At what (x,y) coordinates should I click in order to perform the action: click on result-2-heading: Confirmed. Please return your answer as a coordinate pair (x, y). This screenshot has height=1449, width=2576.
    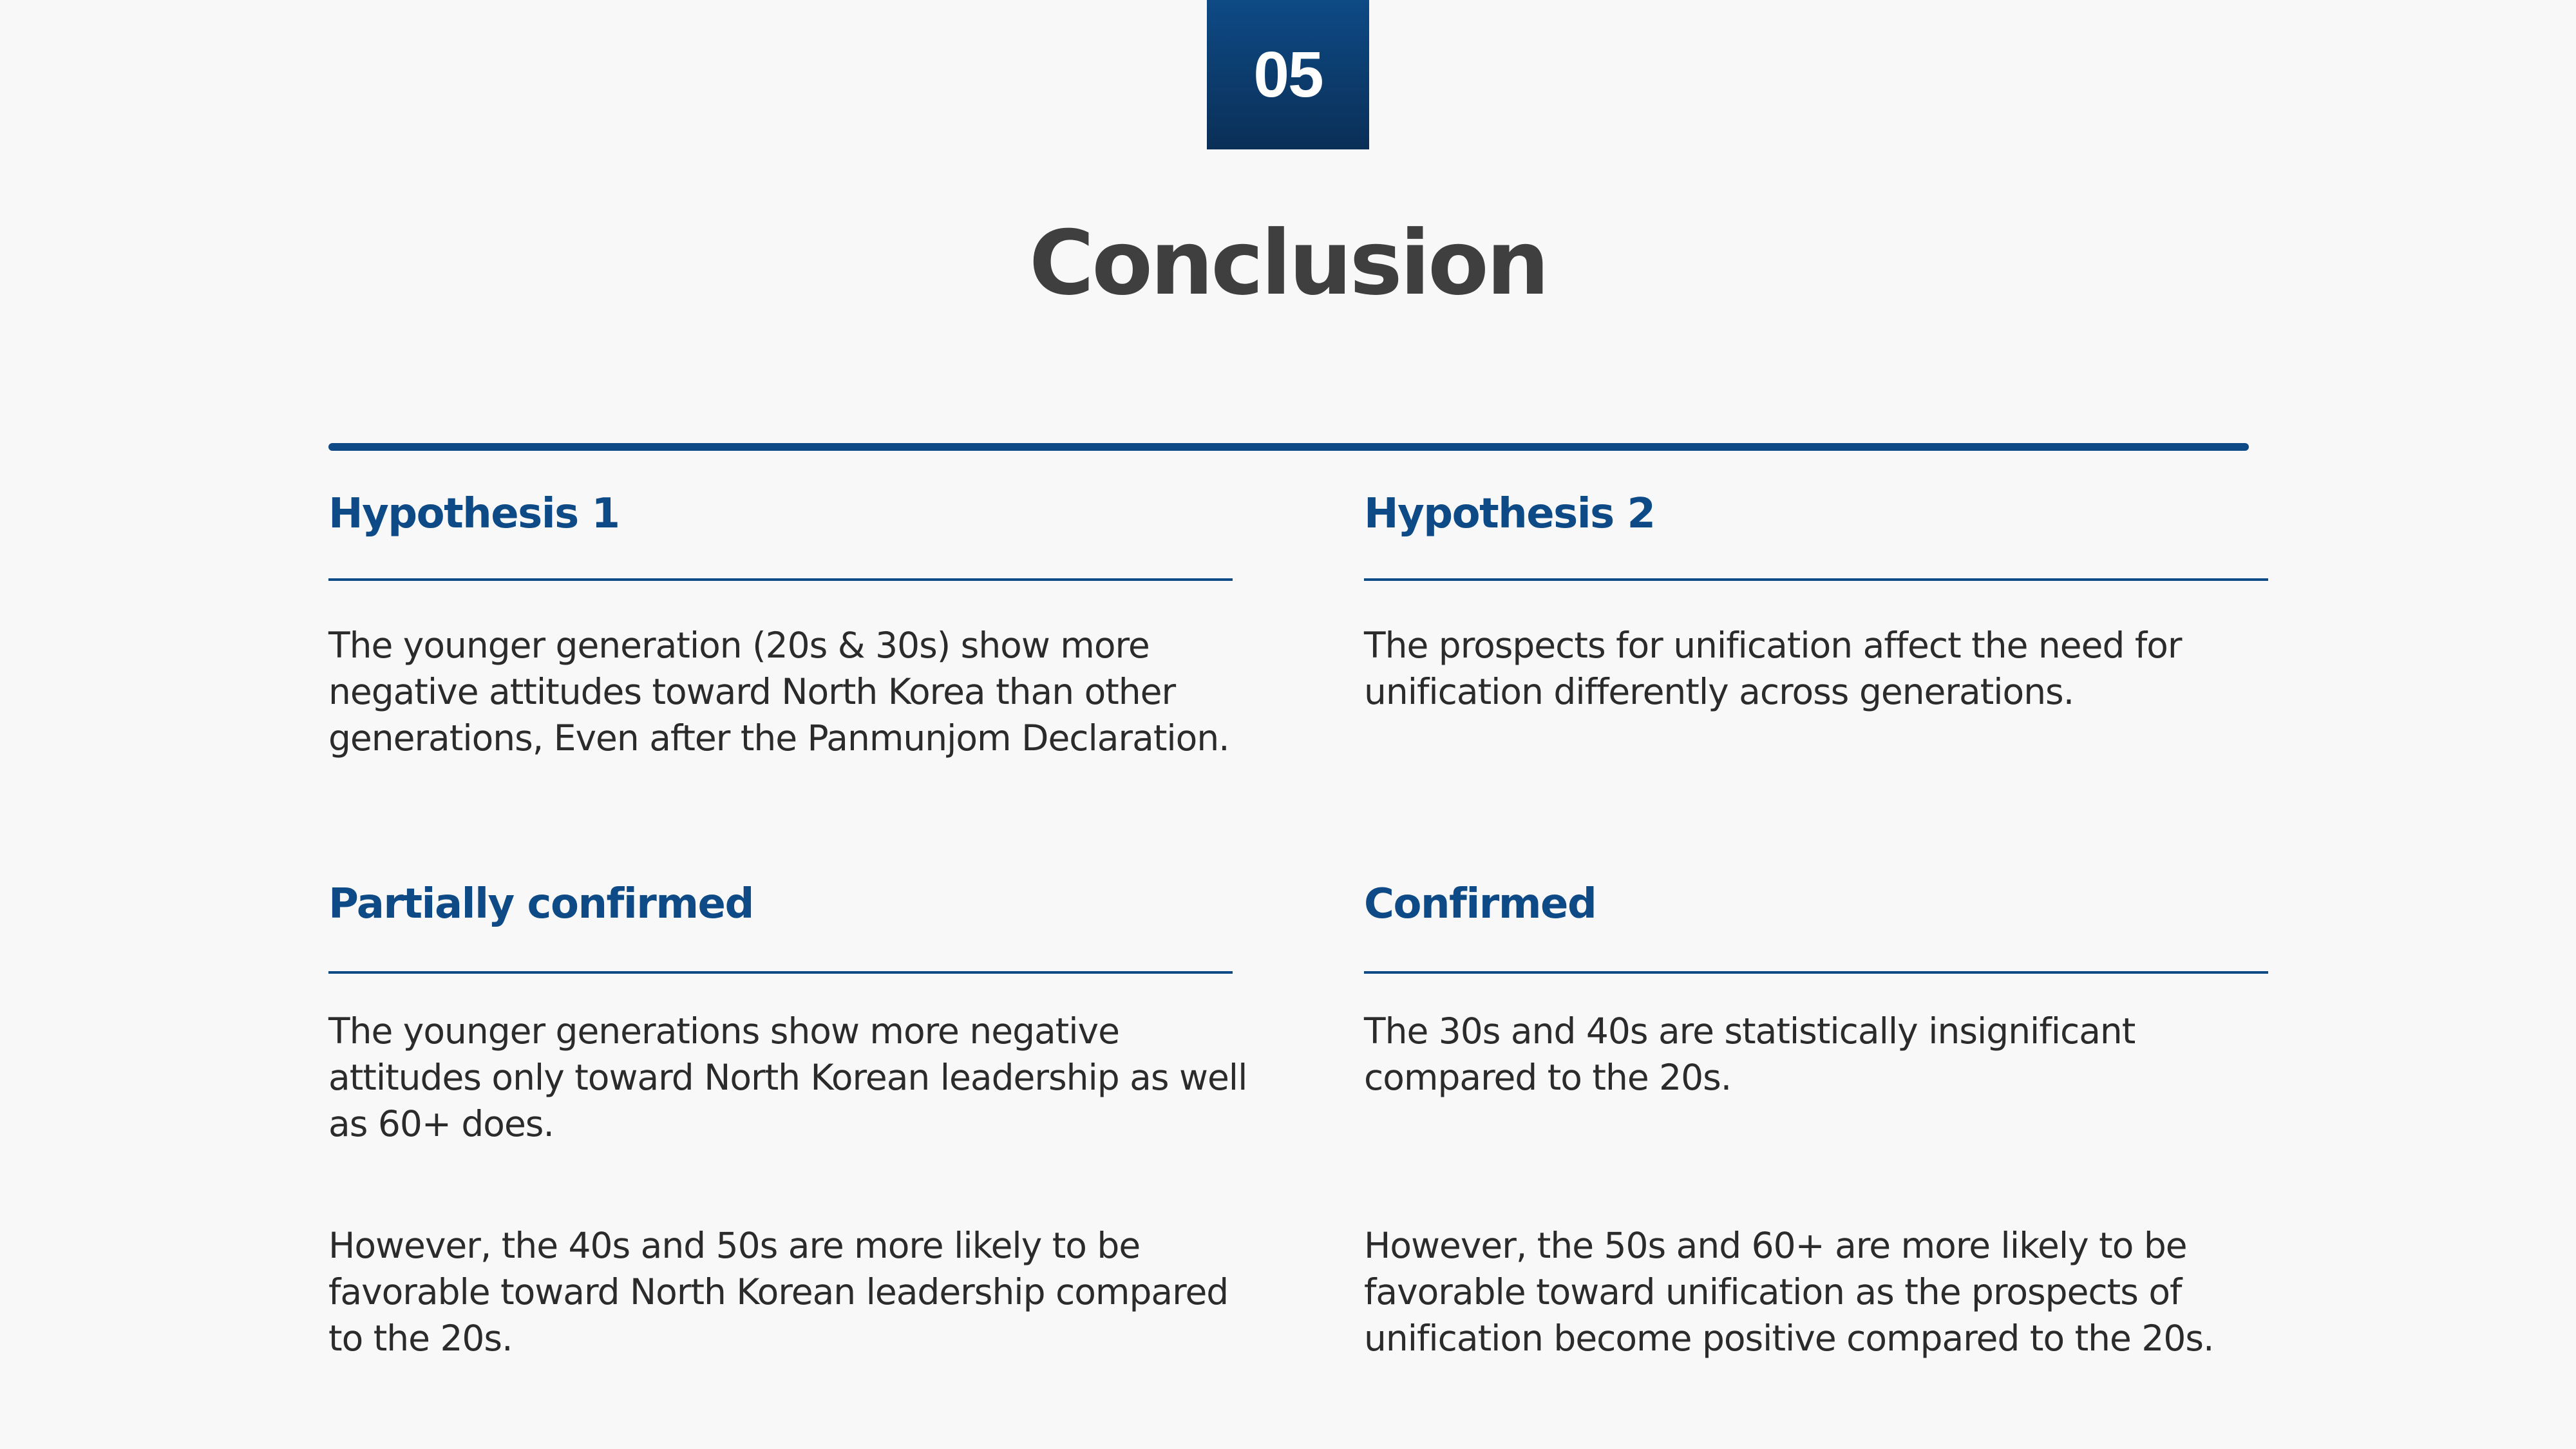
    Looking at the image, I should click on (1481, 904).